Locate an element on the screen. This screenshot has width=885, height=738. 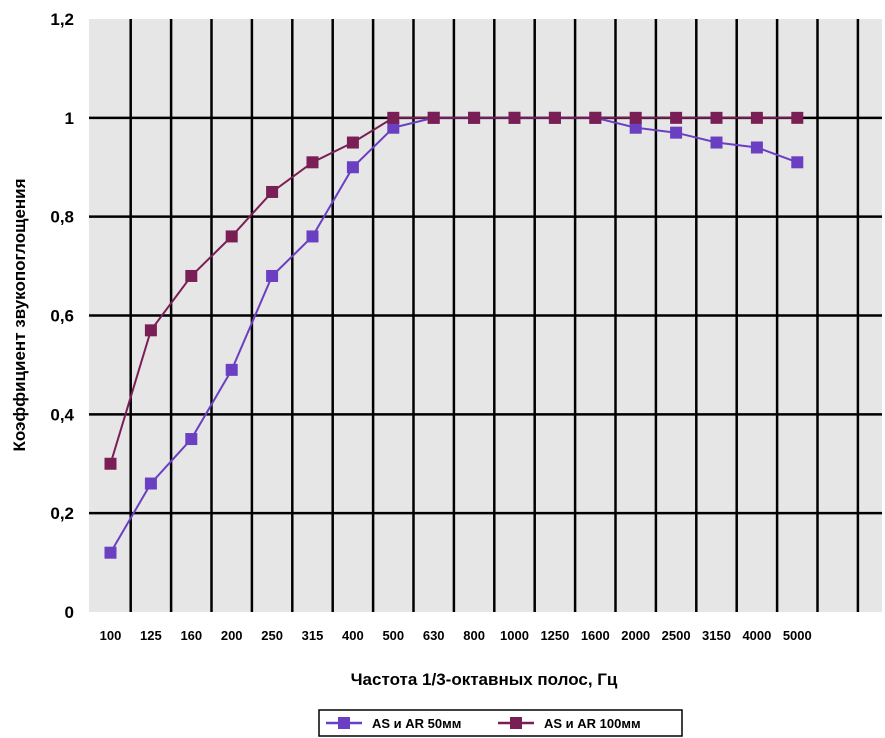
x-tick-label: 200 is located at coordinates (232, 635).